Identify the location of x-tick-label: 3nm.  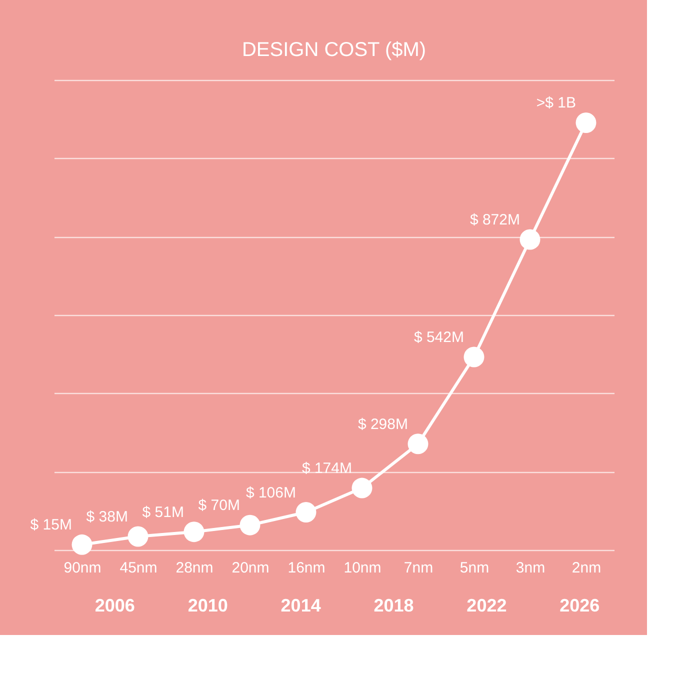
(531, 568).